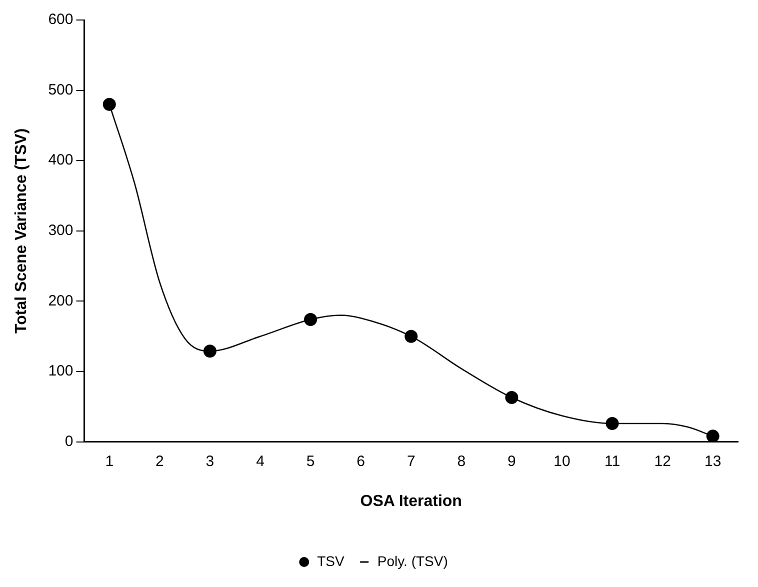 This screenshot has height=587, width=758. What do you see at coordinates (331, 560) in the screenshot?
I see `legend-label: TSV` at bounding box center [331, 560].